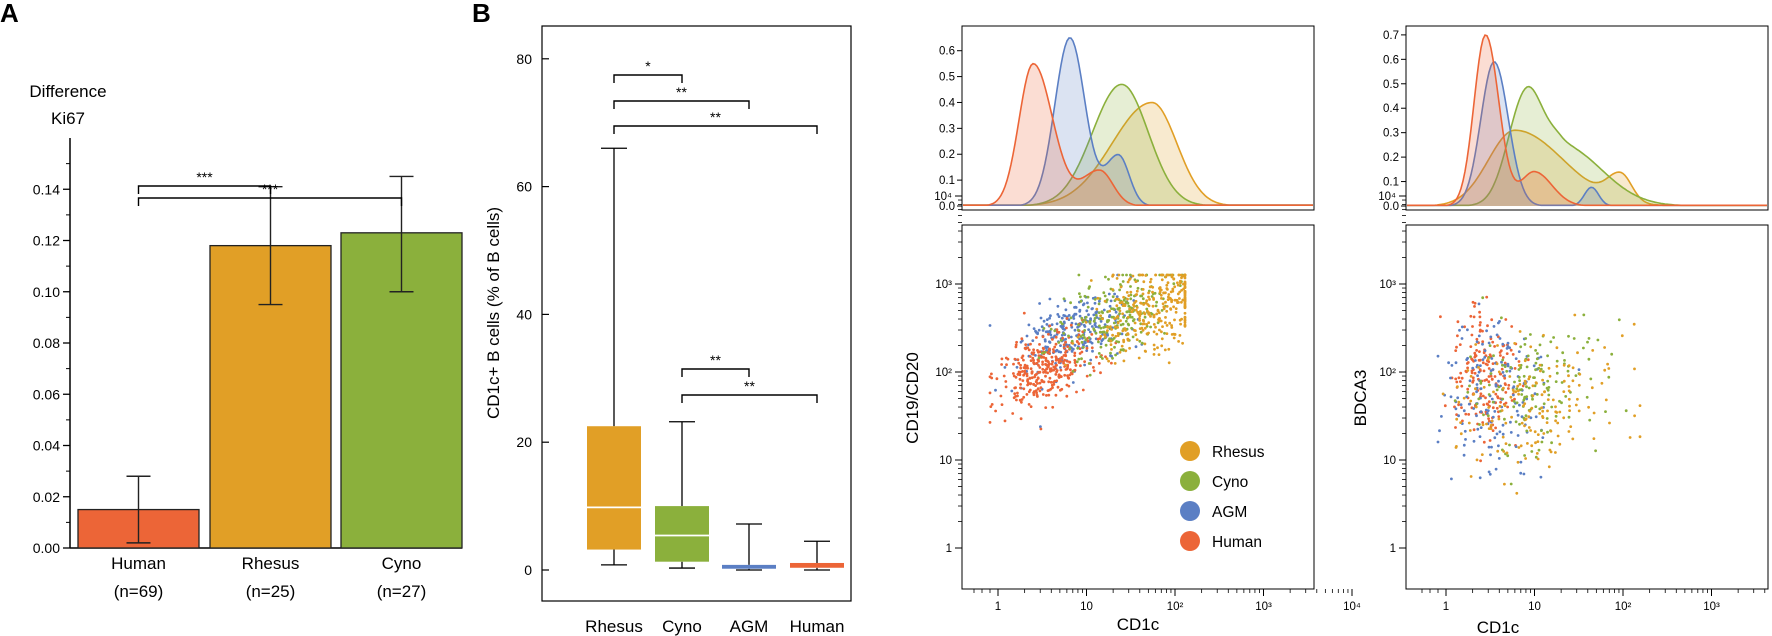  What do you see at coordinates (1391, 207) in the screenshot?
I see `hist-y-tick-label: 0.0` at bounding box center [1391, 207].